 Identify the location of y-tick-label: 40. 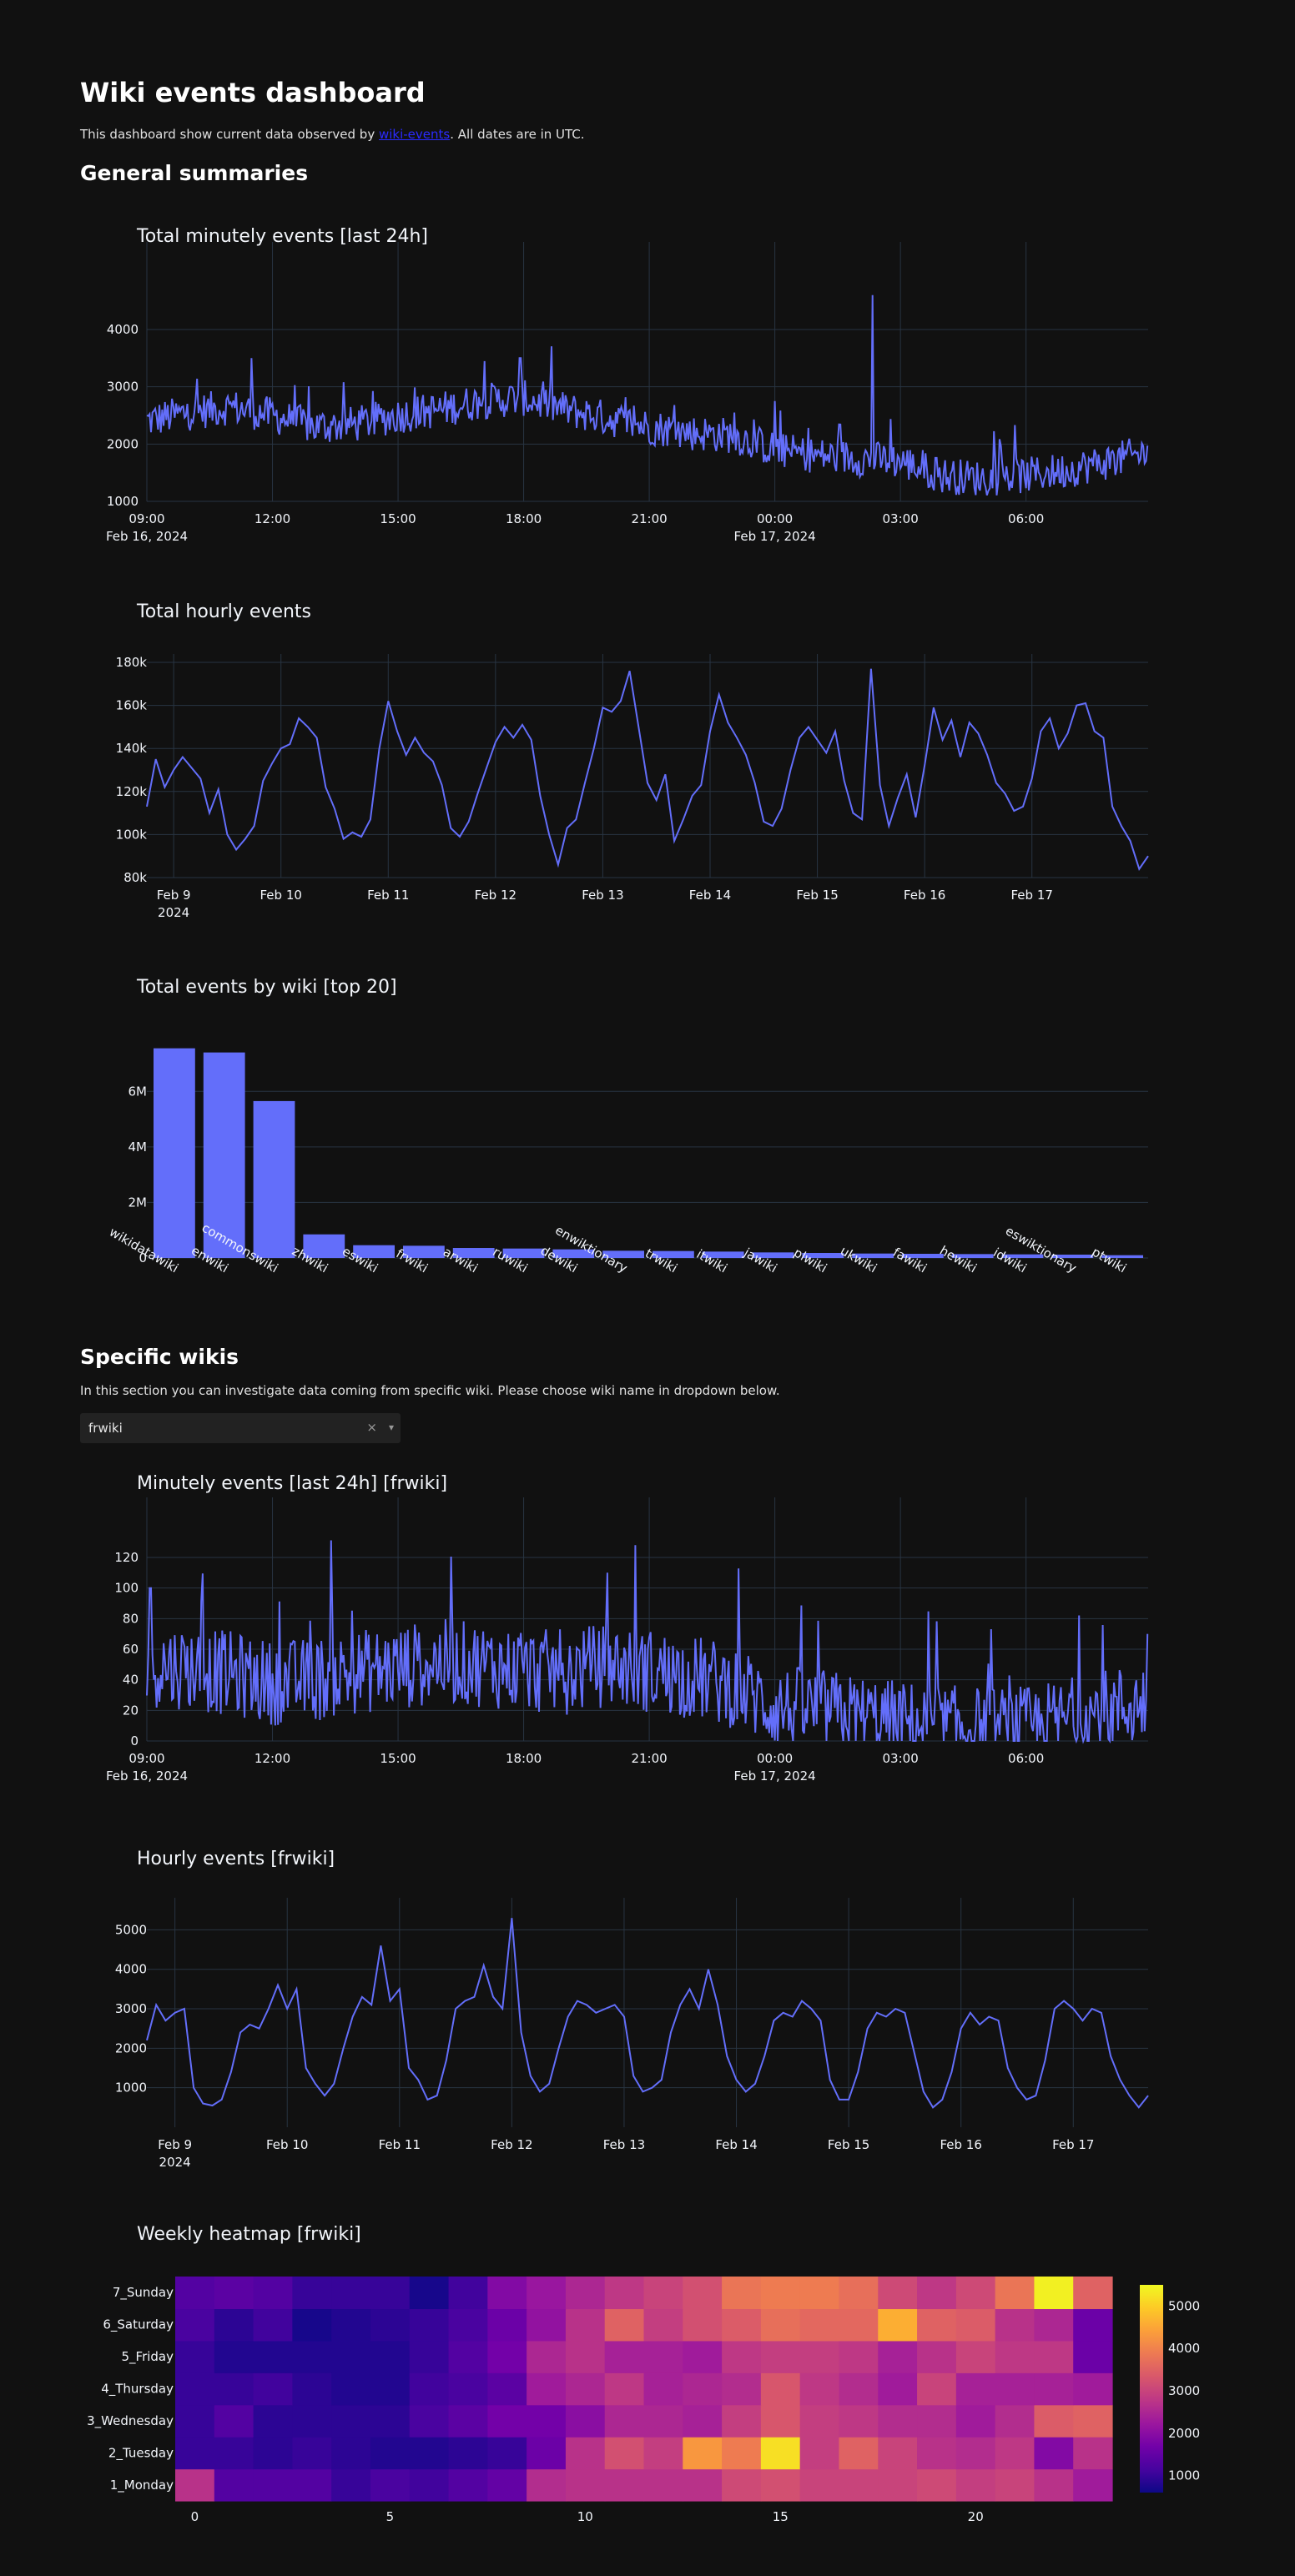
(131, 1680).